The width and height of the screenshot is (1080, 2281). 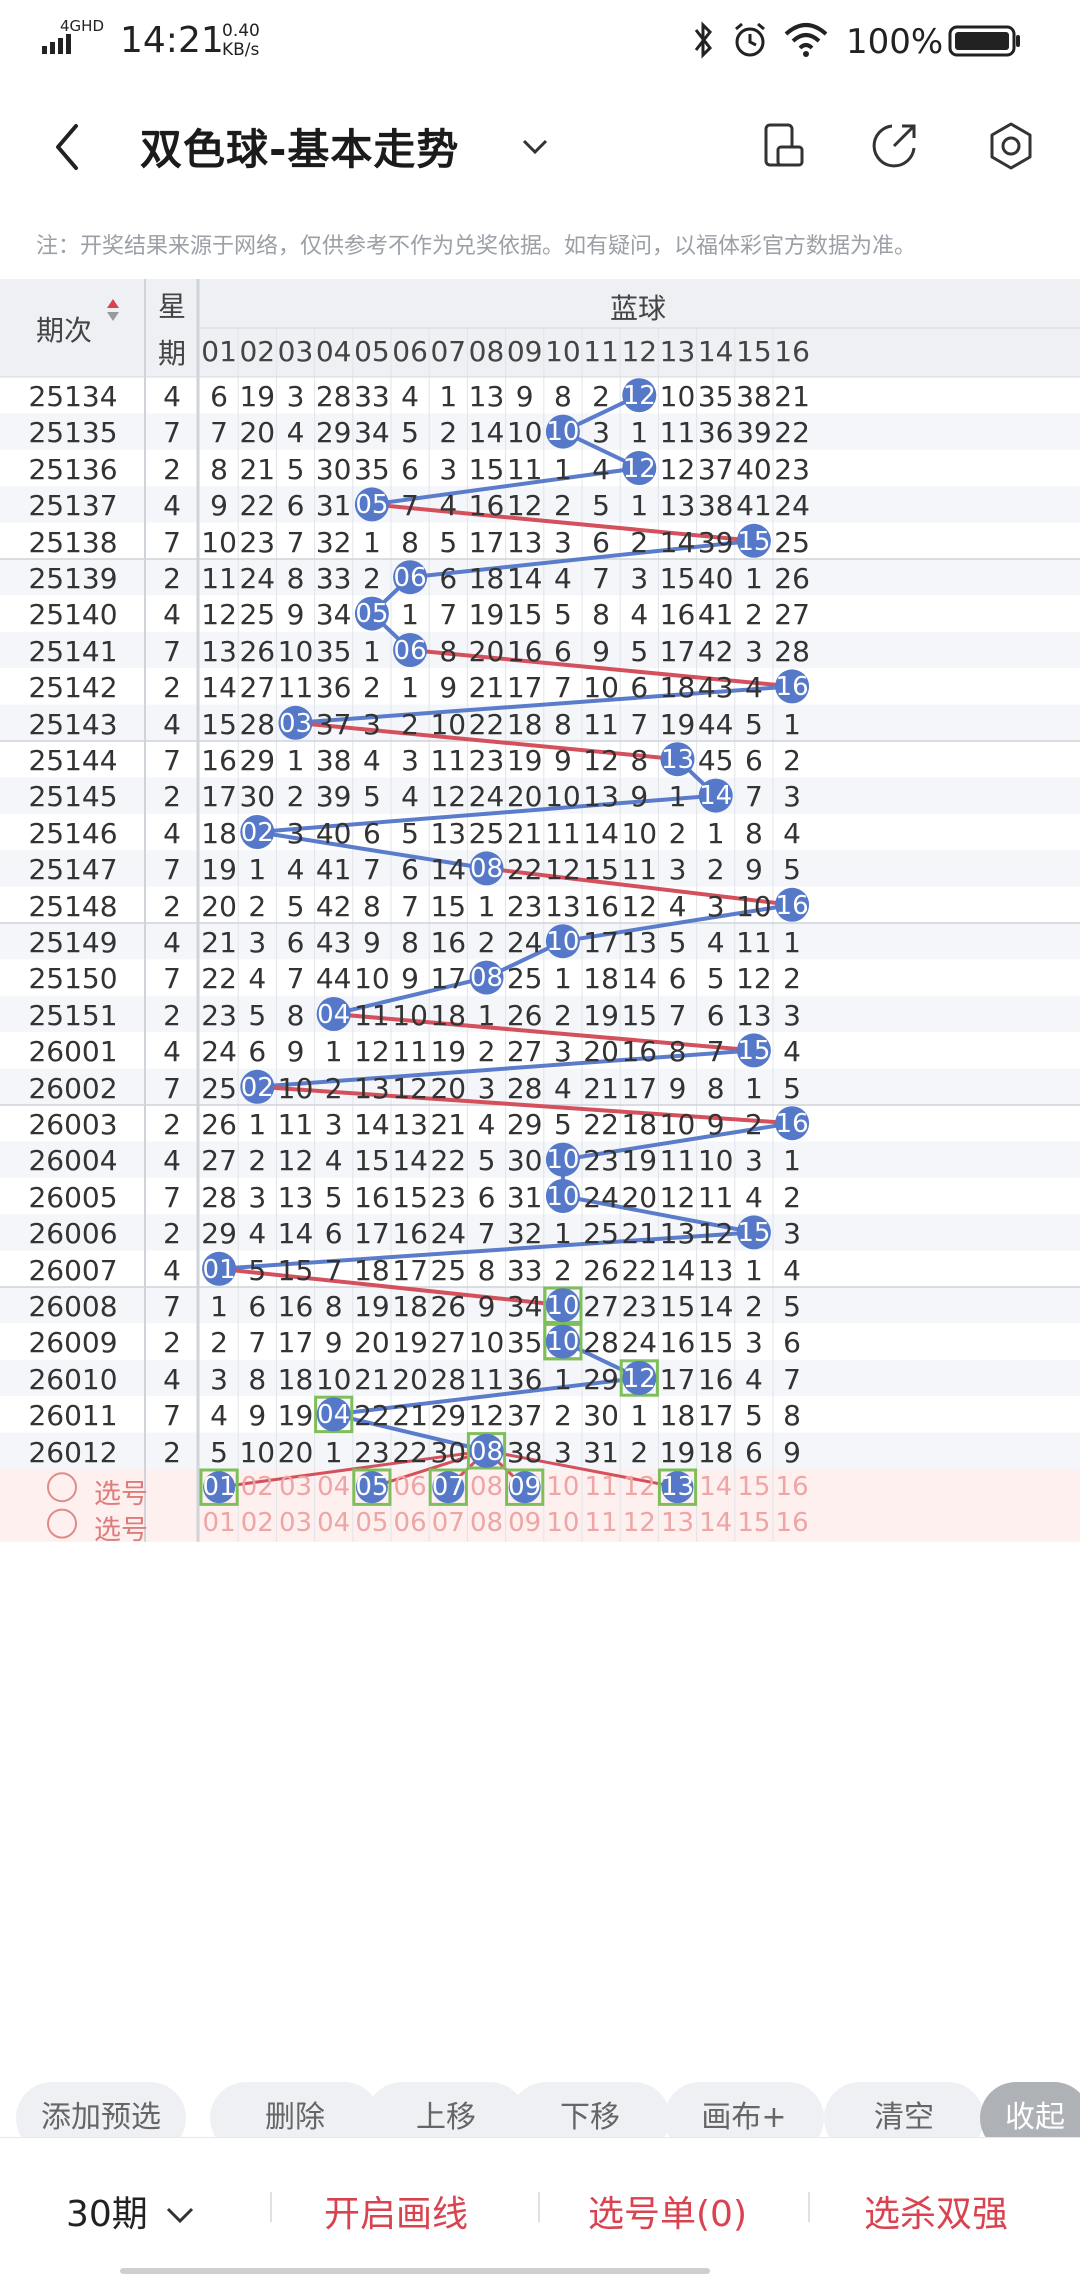 I want to click on page-title: 双色球-基本走势, so click(x=300, y=149).